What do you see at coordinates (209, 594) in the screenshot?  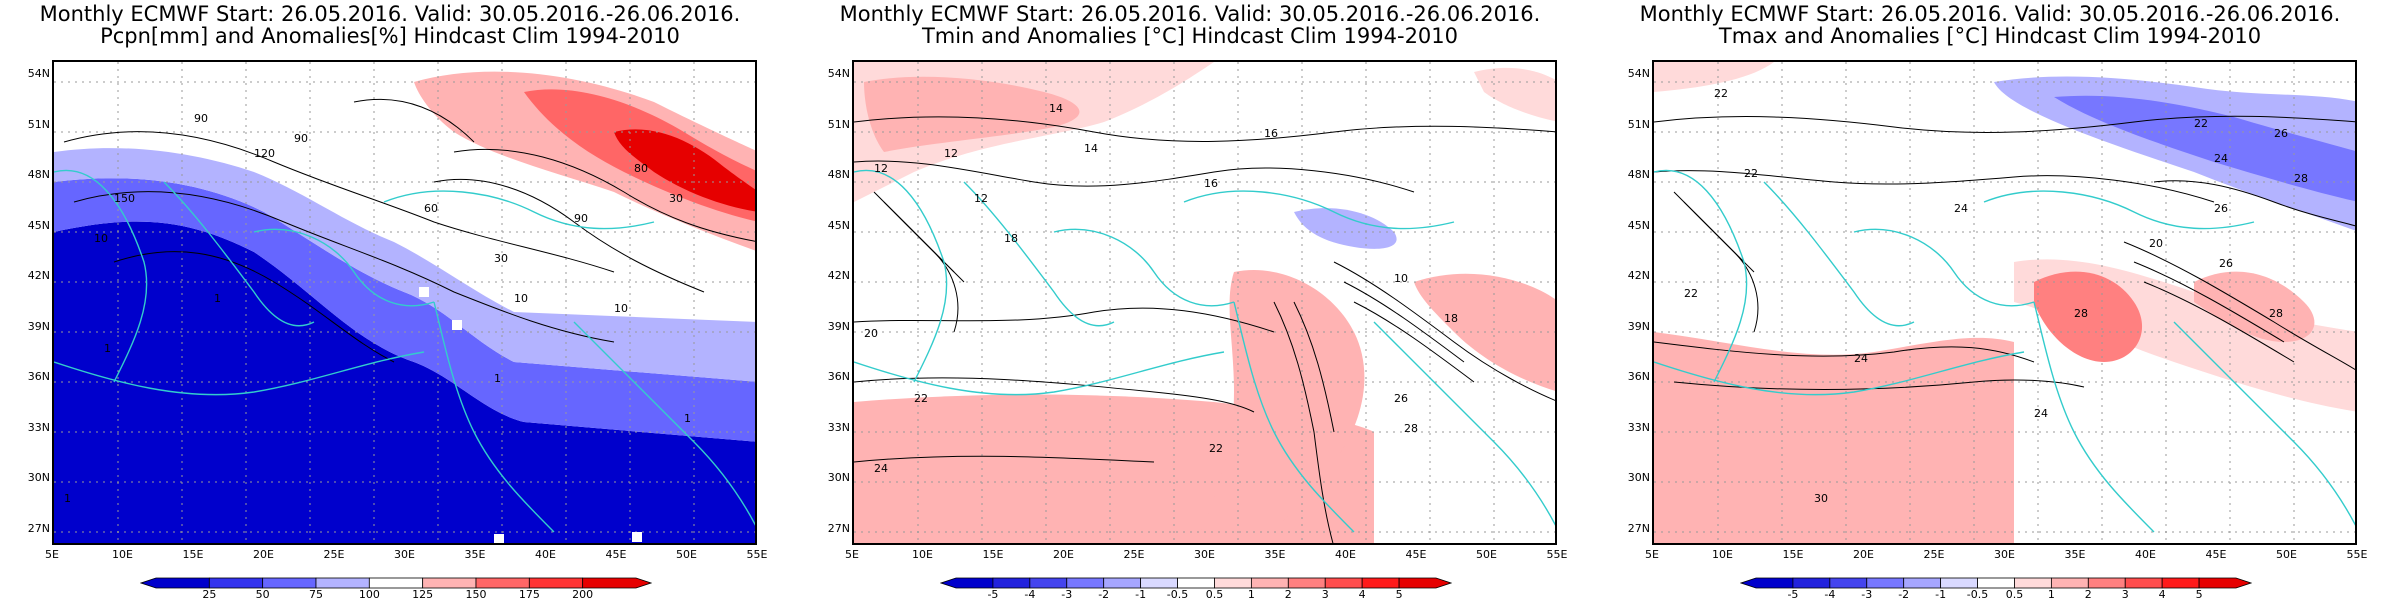 I see `colorbar-label: 25` at bounding box center [209, 594].